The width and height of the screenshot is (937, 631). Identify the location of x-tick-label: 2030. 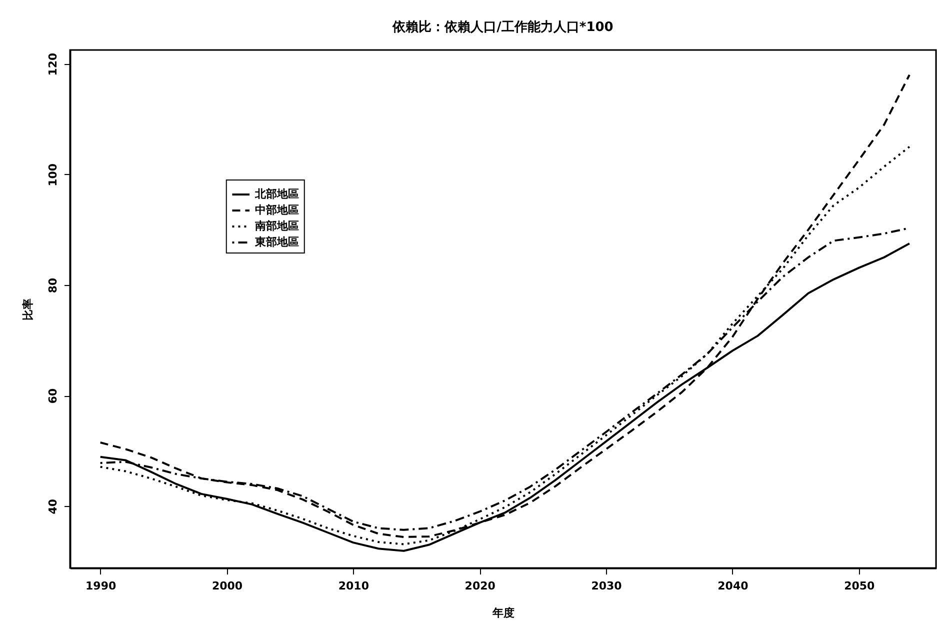
(606, 586).